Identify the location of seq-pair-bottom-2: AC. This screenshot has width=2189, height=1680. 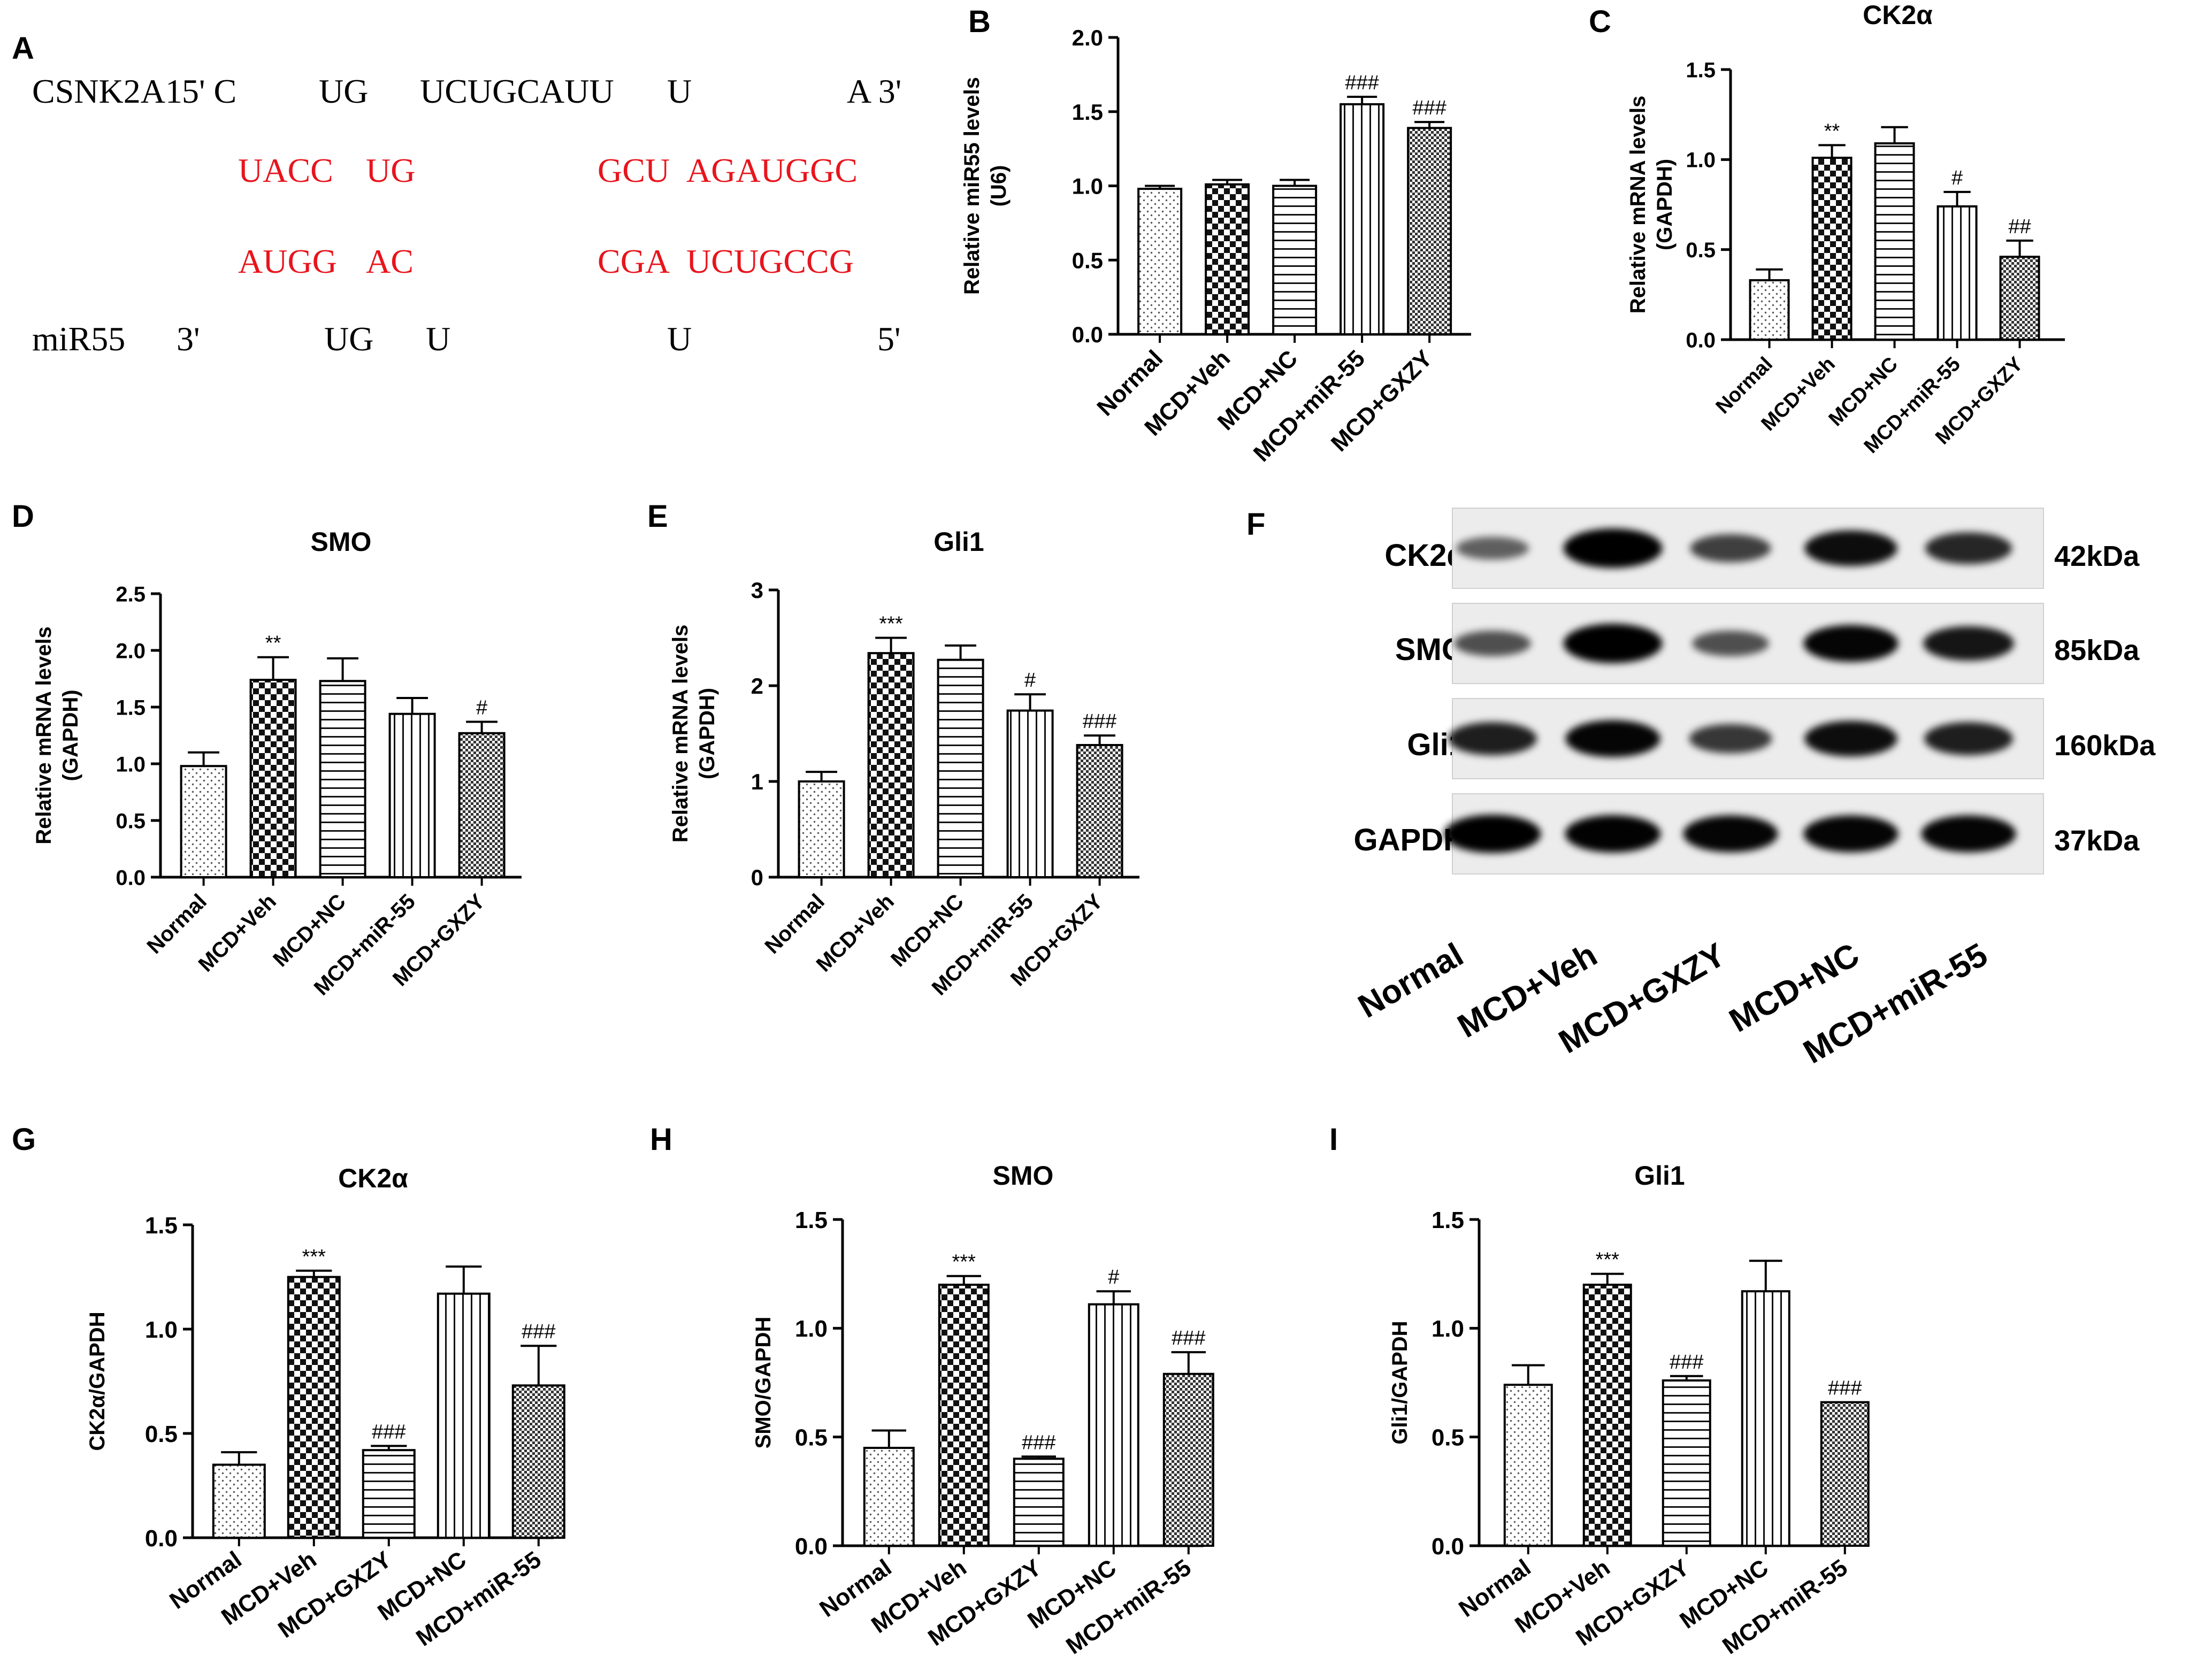
(390, 261).